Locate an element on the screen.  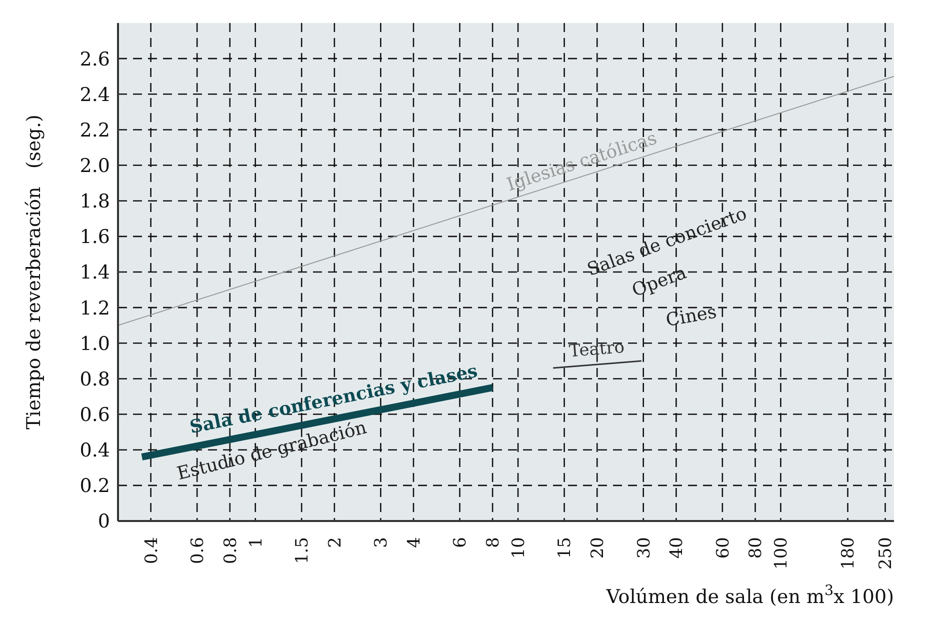
annotation: Opera is located at coordinates (659, 282).